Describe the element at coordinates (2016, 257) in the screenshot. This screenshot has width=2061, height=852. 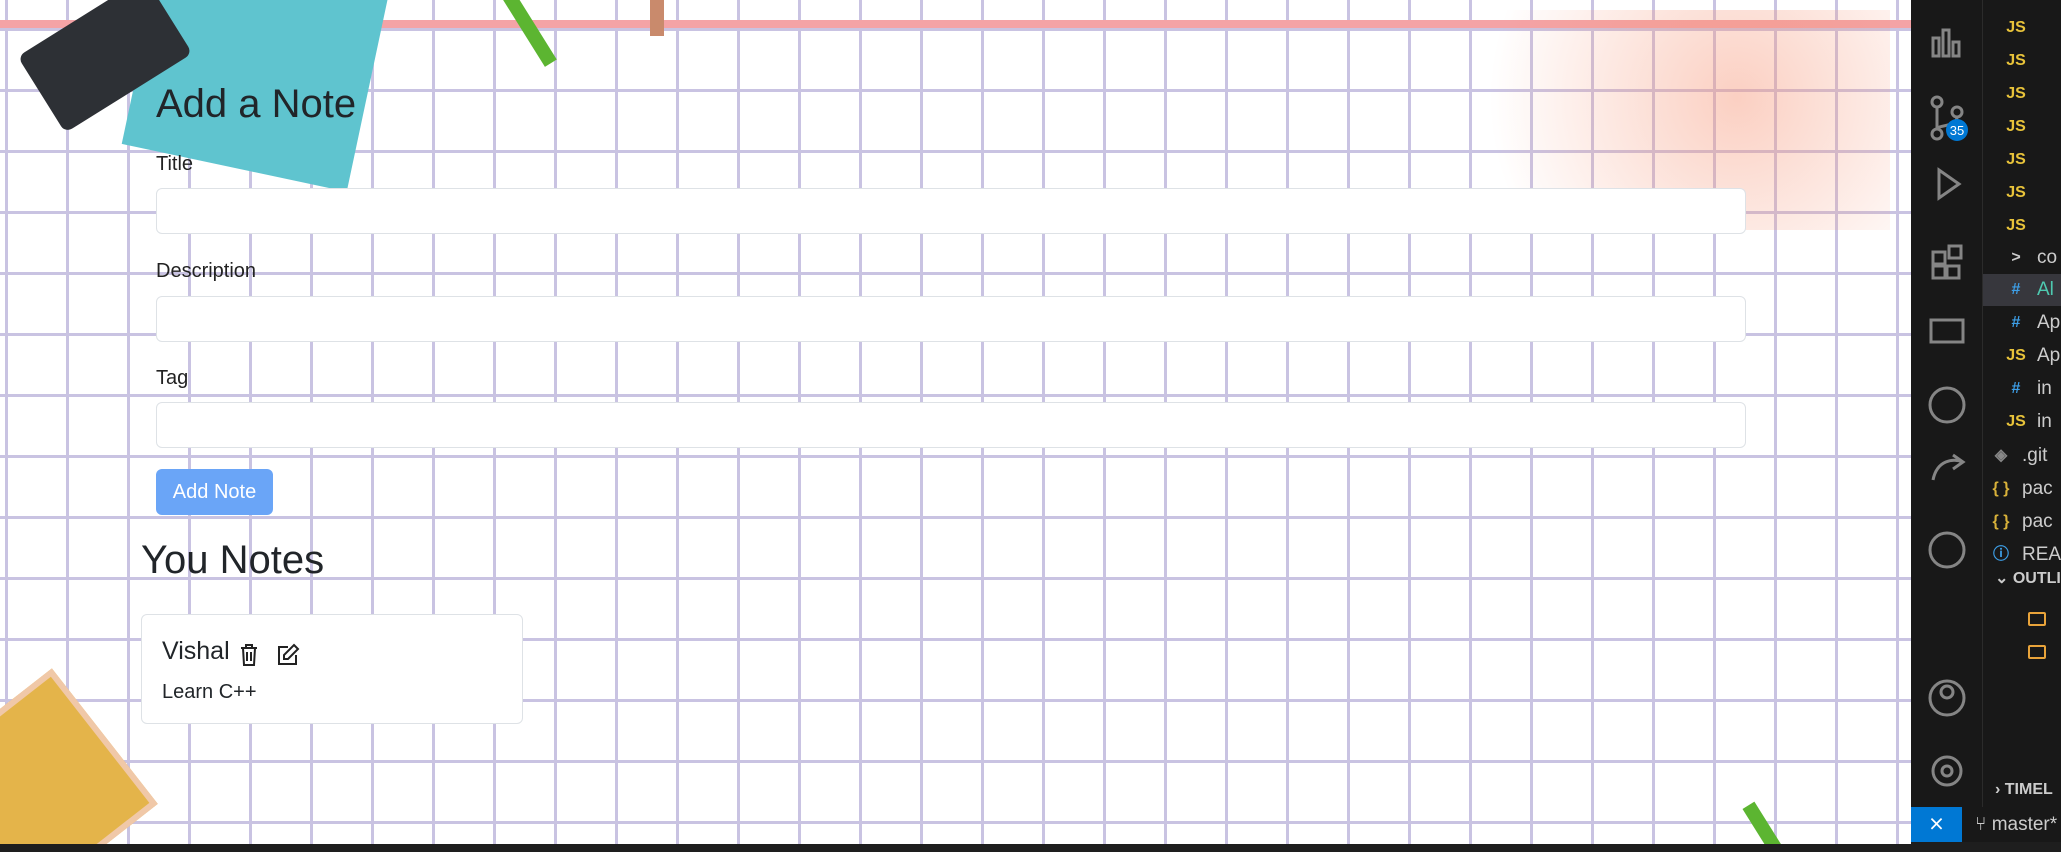
I see `file-icon: >` at that location.